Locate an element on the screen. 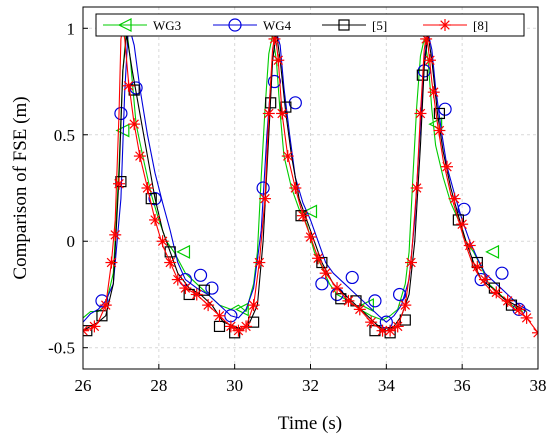 The image size is (550, 439). legend-label-wg4: WG4 is located at coordinates (277, 25).